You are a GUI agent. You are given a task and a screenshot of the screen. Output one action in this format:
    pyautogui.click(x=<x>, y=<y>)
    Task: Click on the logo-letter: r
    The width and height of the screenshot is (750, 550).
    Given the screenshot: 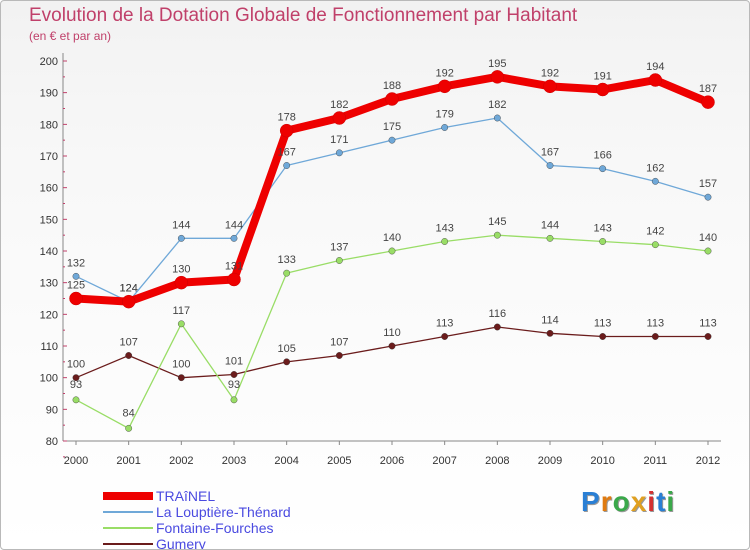 What is the action you would take?
    pyautogui.click(x=606, y=501)
    